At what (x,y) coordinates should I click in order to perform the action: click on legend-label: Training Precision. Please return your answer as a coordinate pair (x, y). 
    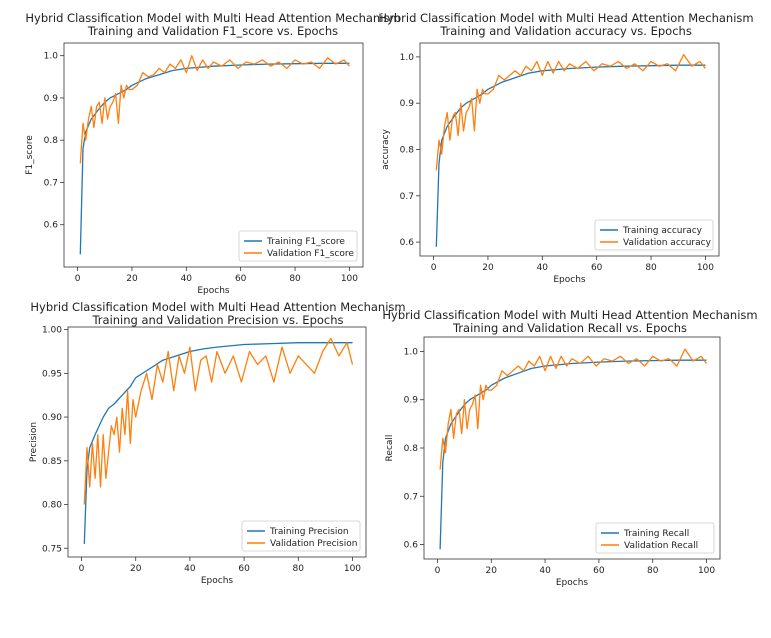
    Looking at the image, I should click on (309, 532).